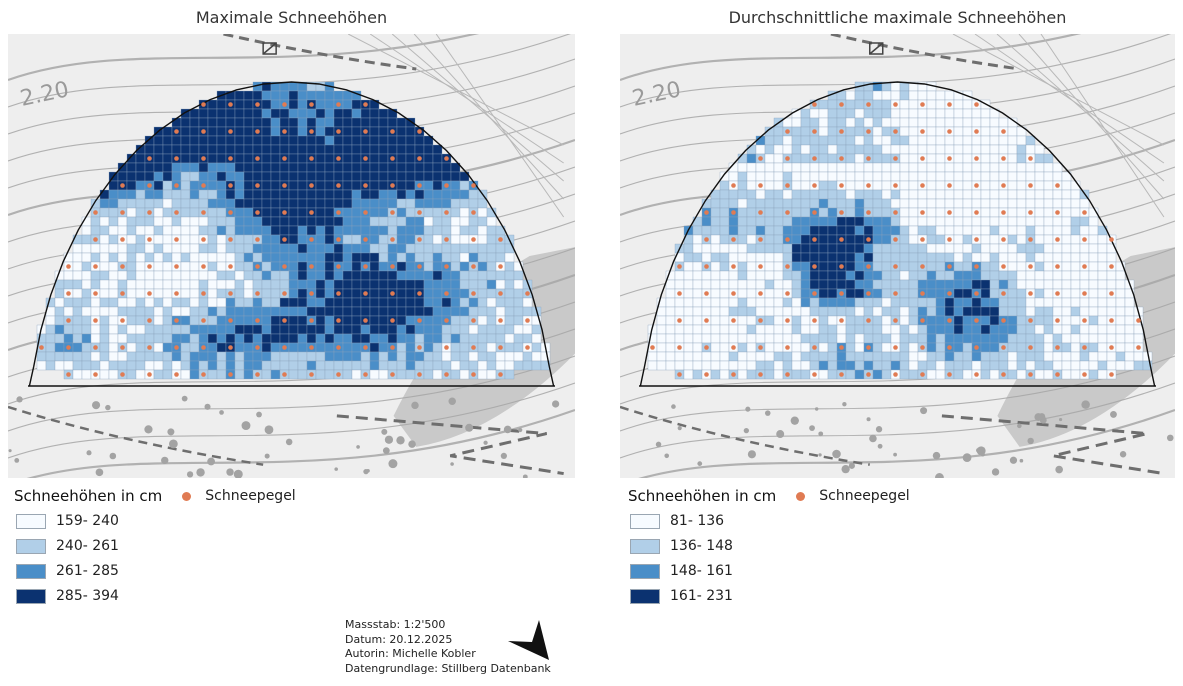 The width and height of the screenshot is (1183, 686). What do you see at coordinates (645, 571) in the screenshot?
I see `legend-swatch` at bounding box center [645, 571].